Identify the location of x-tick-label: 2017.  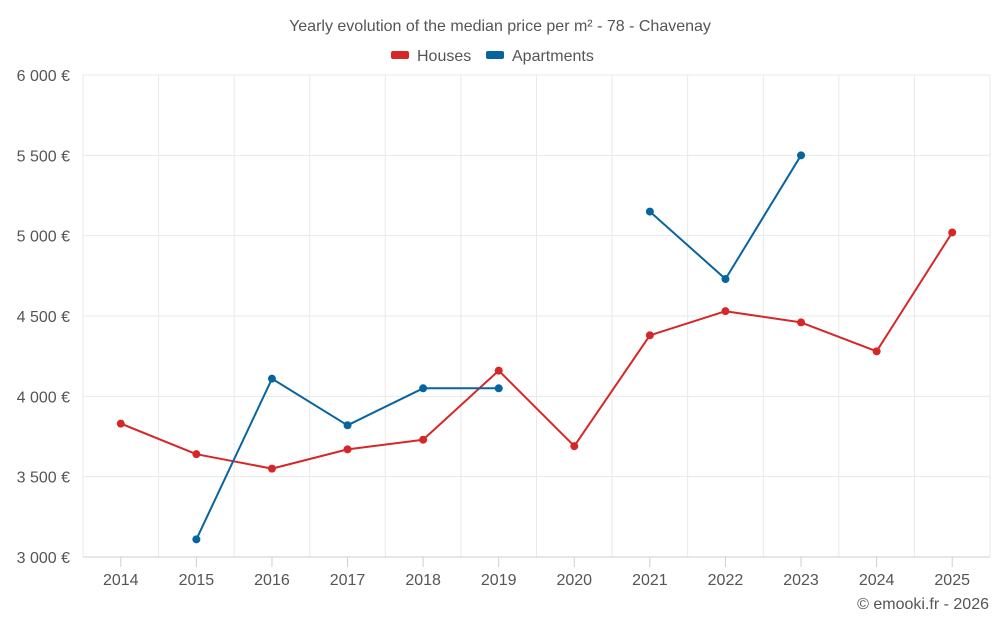
(348, 580).